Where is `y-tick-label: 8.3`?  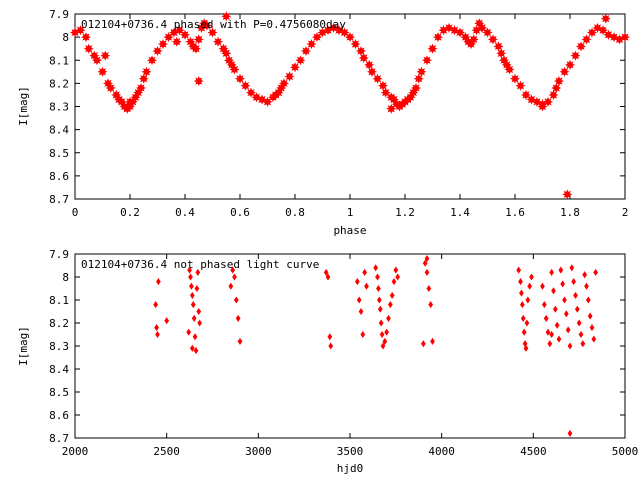
y-tick-label: 8.3 is located at coordinates (59, 346).